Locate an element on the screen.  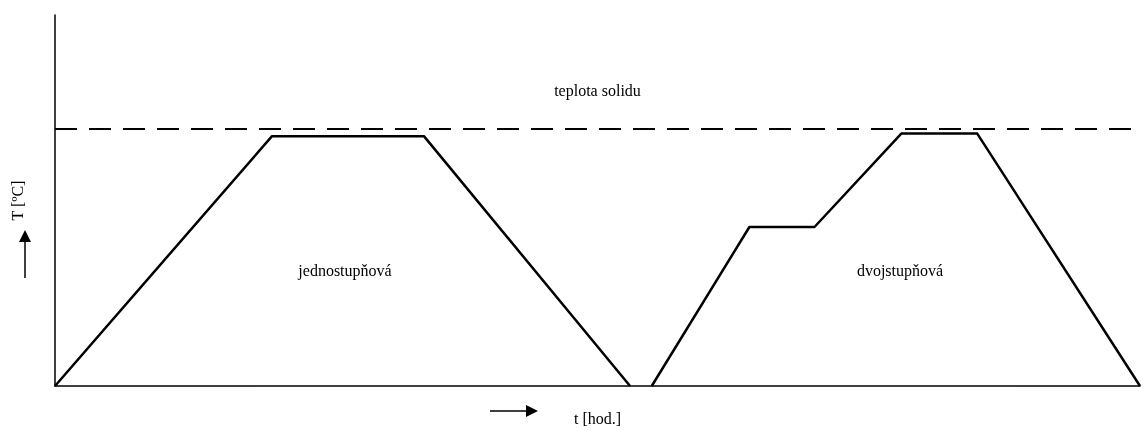
ref-line-label: teplota solidu is located at coordinates (597, 91).